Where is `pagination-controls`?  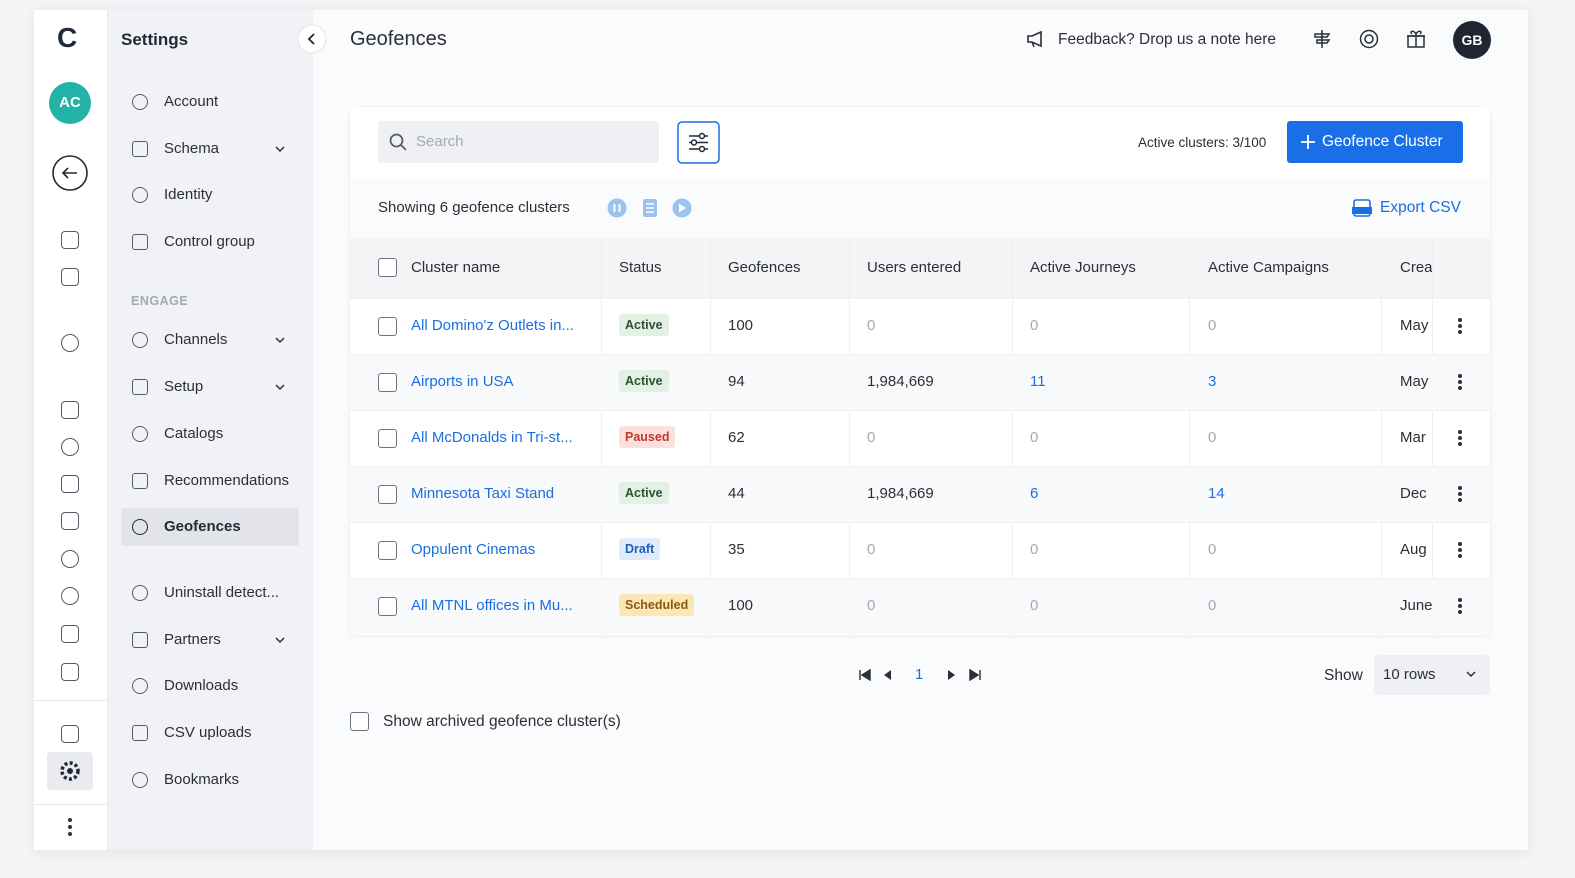 pagination-controls is located at coordinates (921, 675).